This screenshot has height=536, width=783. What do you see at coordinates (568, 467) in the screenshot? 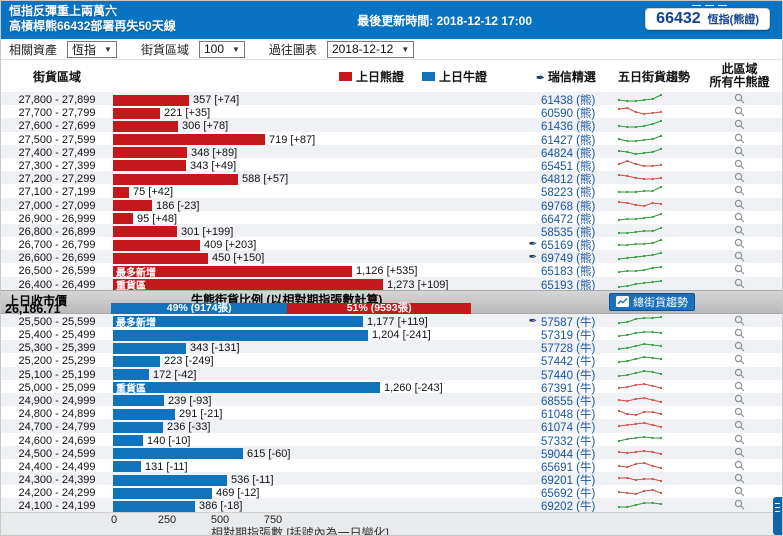
I see `warrant-code-link: 65691 (牛)` at bounding box center [568, 467].